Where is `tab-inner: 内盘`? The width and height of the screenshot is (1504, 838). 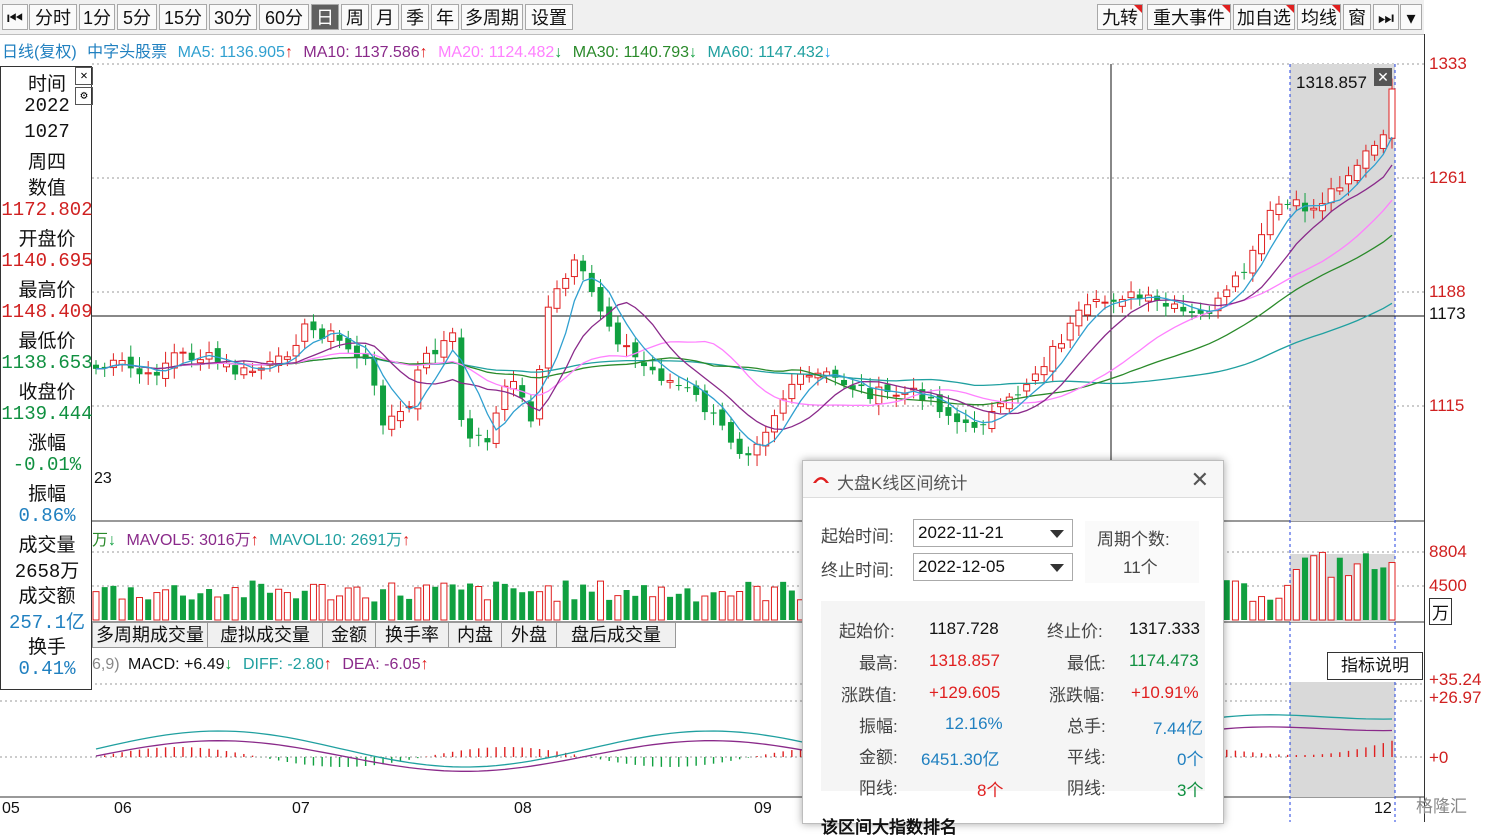 tab-inner: 内盘 is located at coordinates (475, 635).